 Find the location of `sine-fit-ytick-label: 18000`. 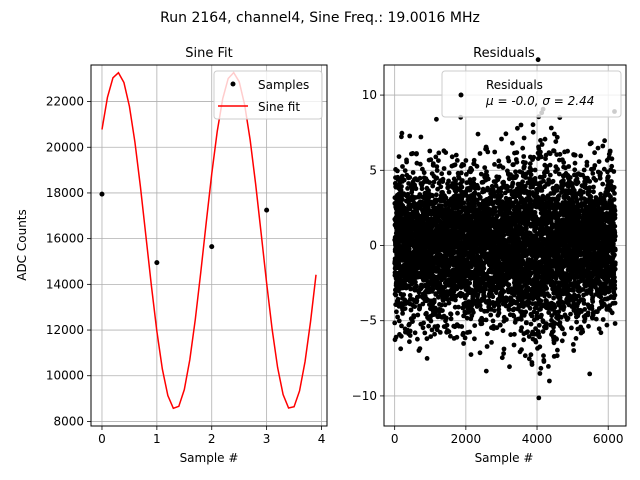

sine-fit-ytick-label: 18000 is located at coordinates (65, 193).